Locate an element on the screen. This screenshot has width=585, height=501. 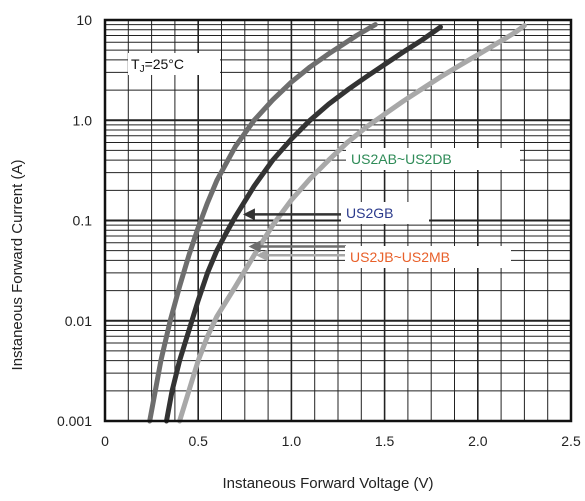
x-tick-label: 0 is located at coordinates (105, 441).